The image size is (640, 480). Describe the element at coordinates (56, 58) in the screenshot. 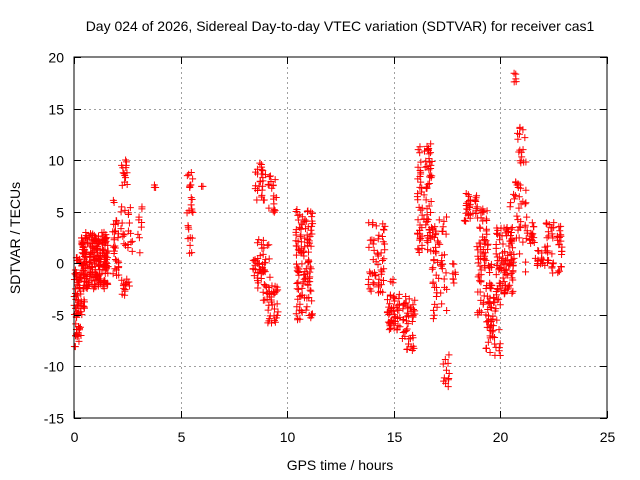

I see `y-tick-label: 20` at that location.